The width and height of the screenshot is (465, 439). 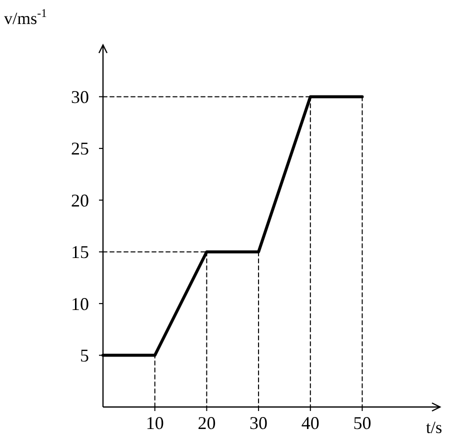 What do you see at coordinates (80, 148) in the screenshot?
I see `y-tick-label: 25` at bounding box center [80, 148].